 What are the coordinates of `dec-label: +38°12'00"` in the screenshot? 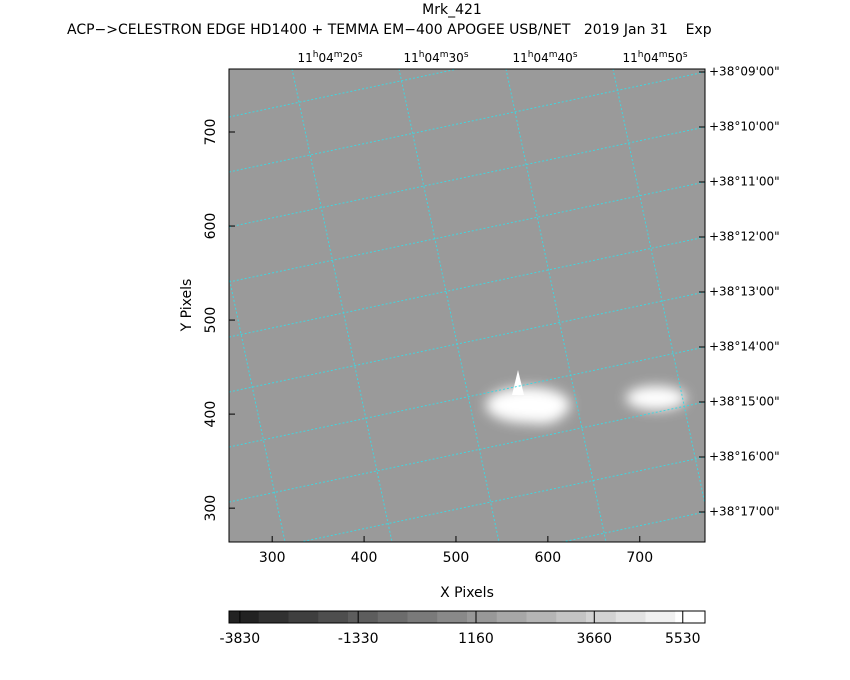 It's located at (744, 237).